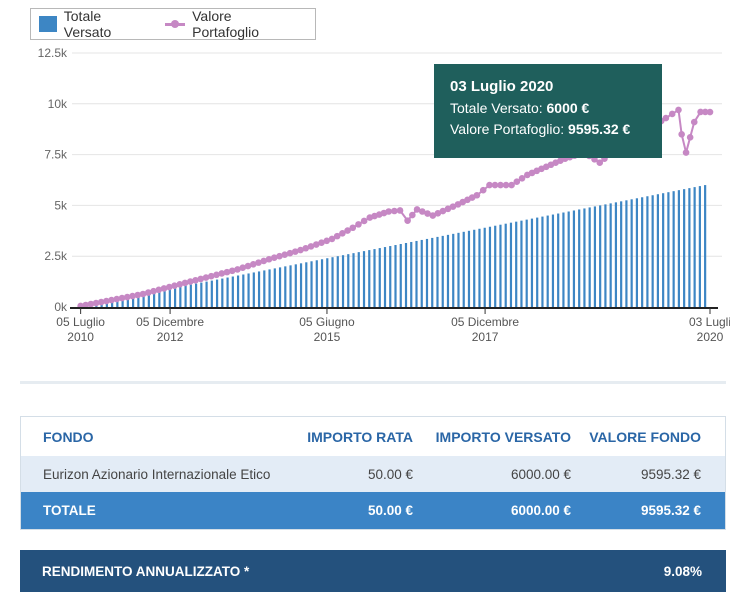 Image resolution: width=730 pixels, height=595 pixels. I want to click on x-tick-label: 05 Giugno, so click(327, 322).